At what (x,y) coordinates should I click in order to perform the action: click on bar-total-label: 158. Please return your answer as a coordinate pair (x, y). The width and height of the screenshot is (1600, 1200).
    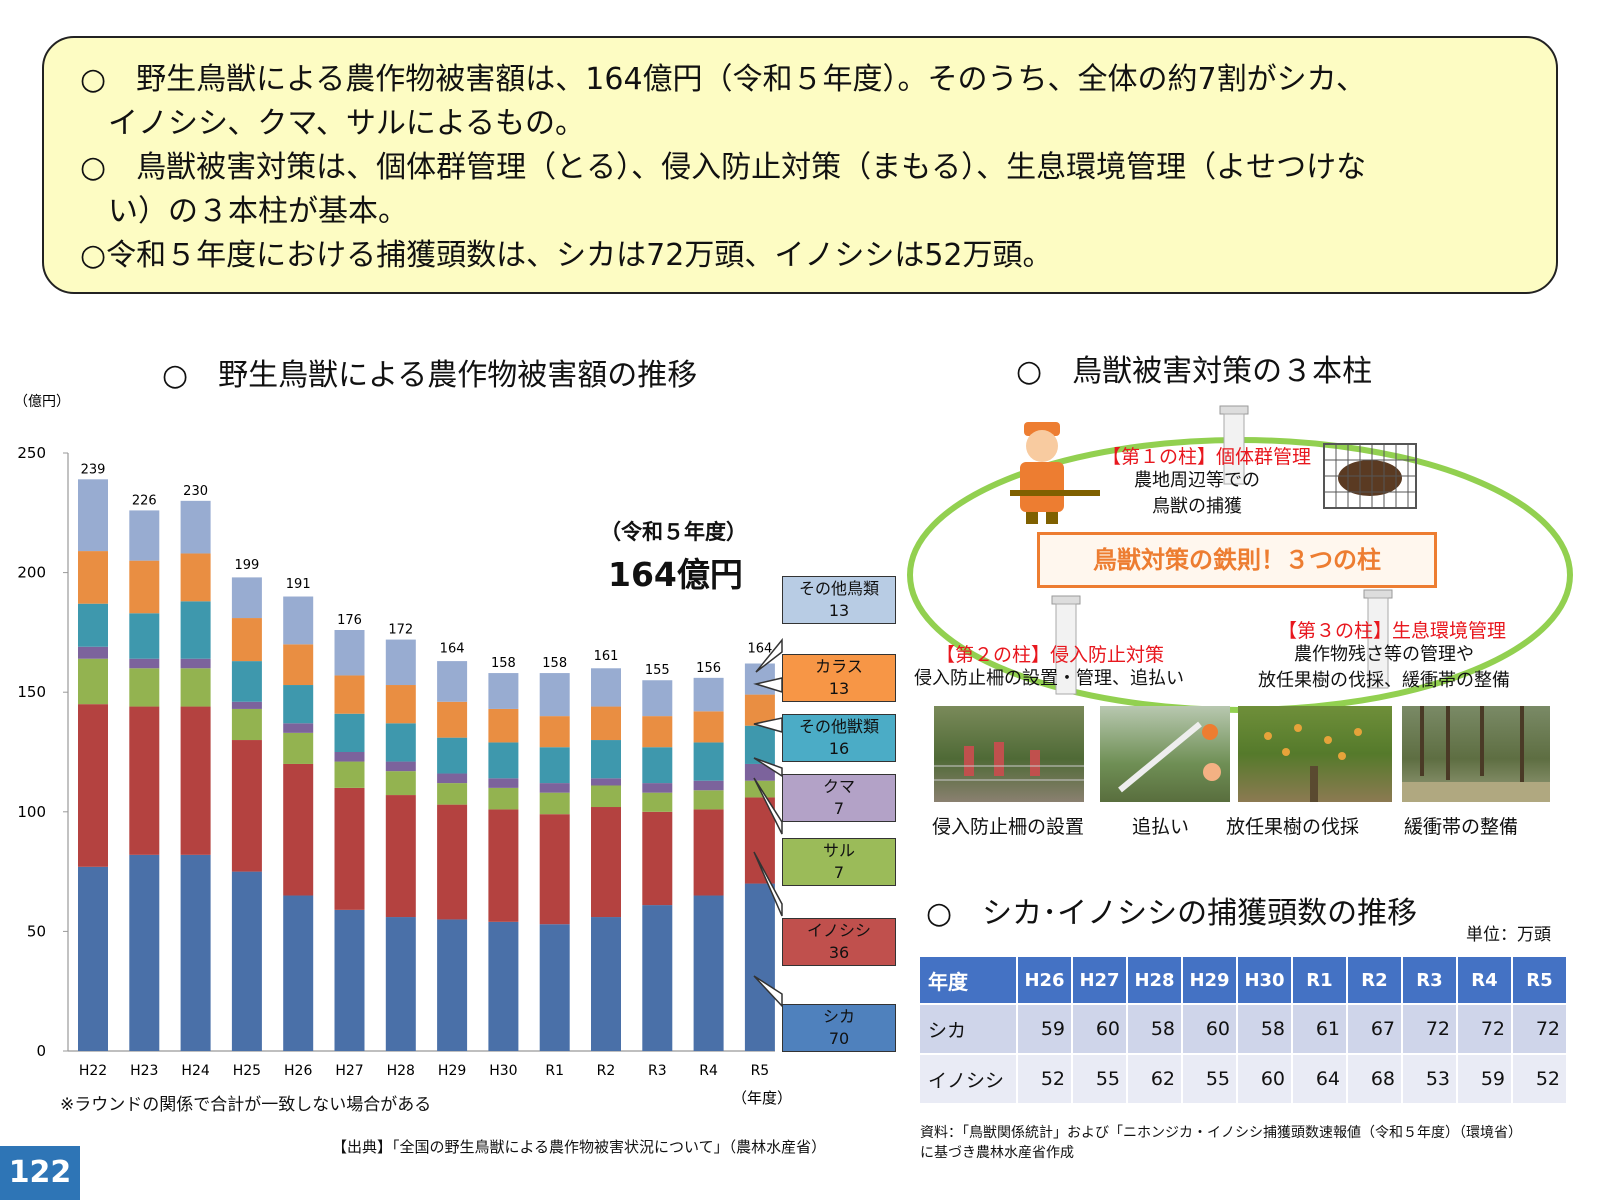
    Looking at the image, I should click on (554, 663).